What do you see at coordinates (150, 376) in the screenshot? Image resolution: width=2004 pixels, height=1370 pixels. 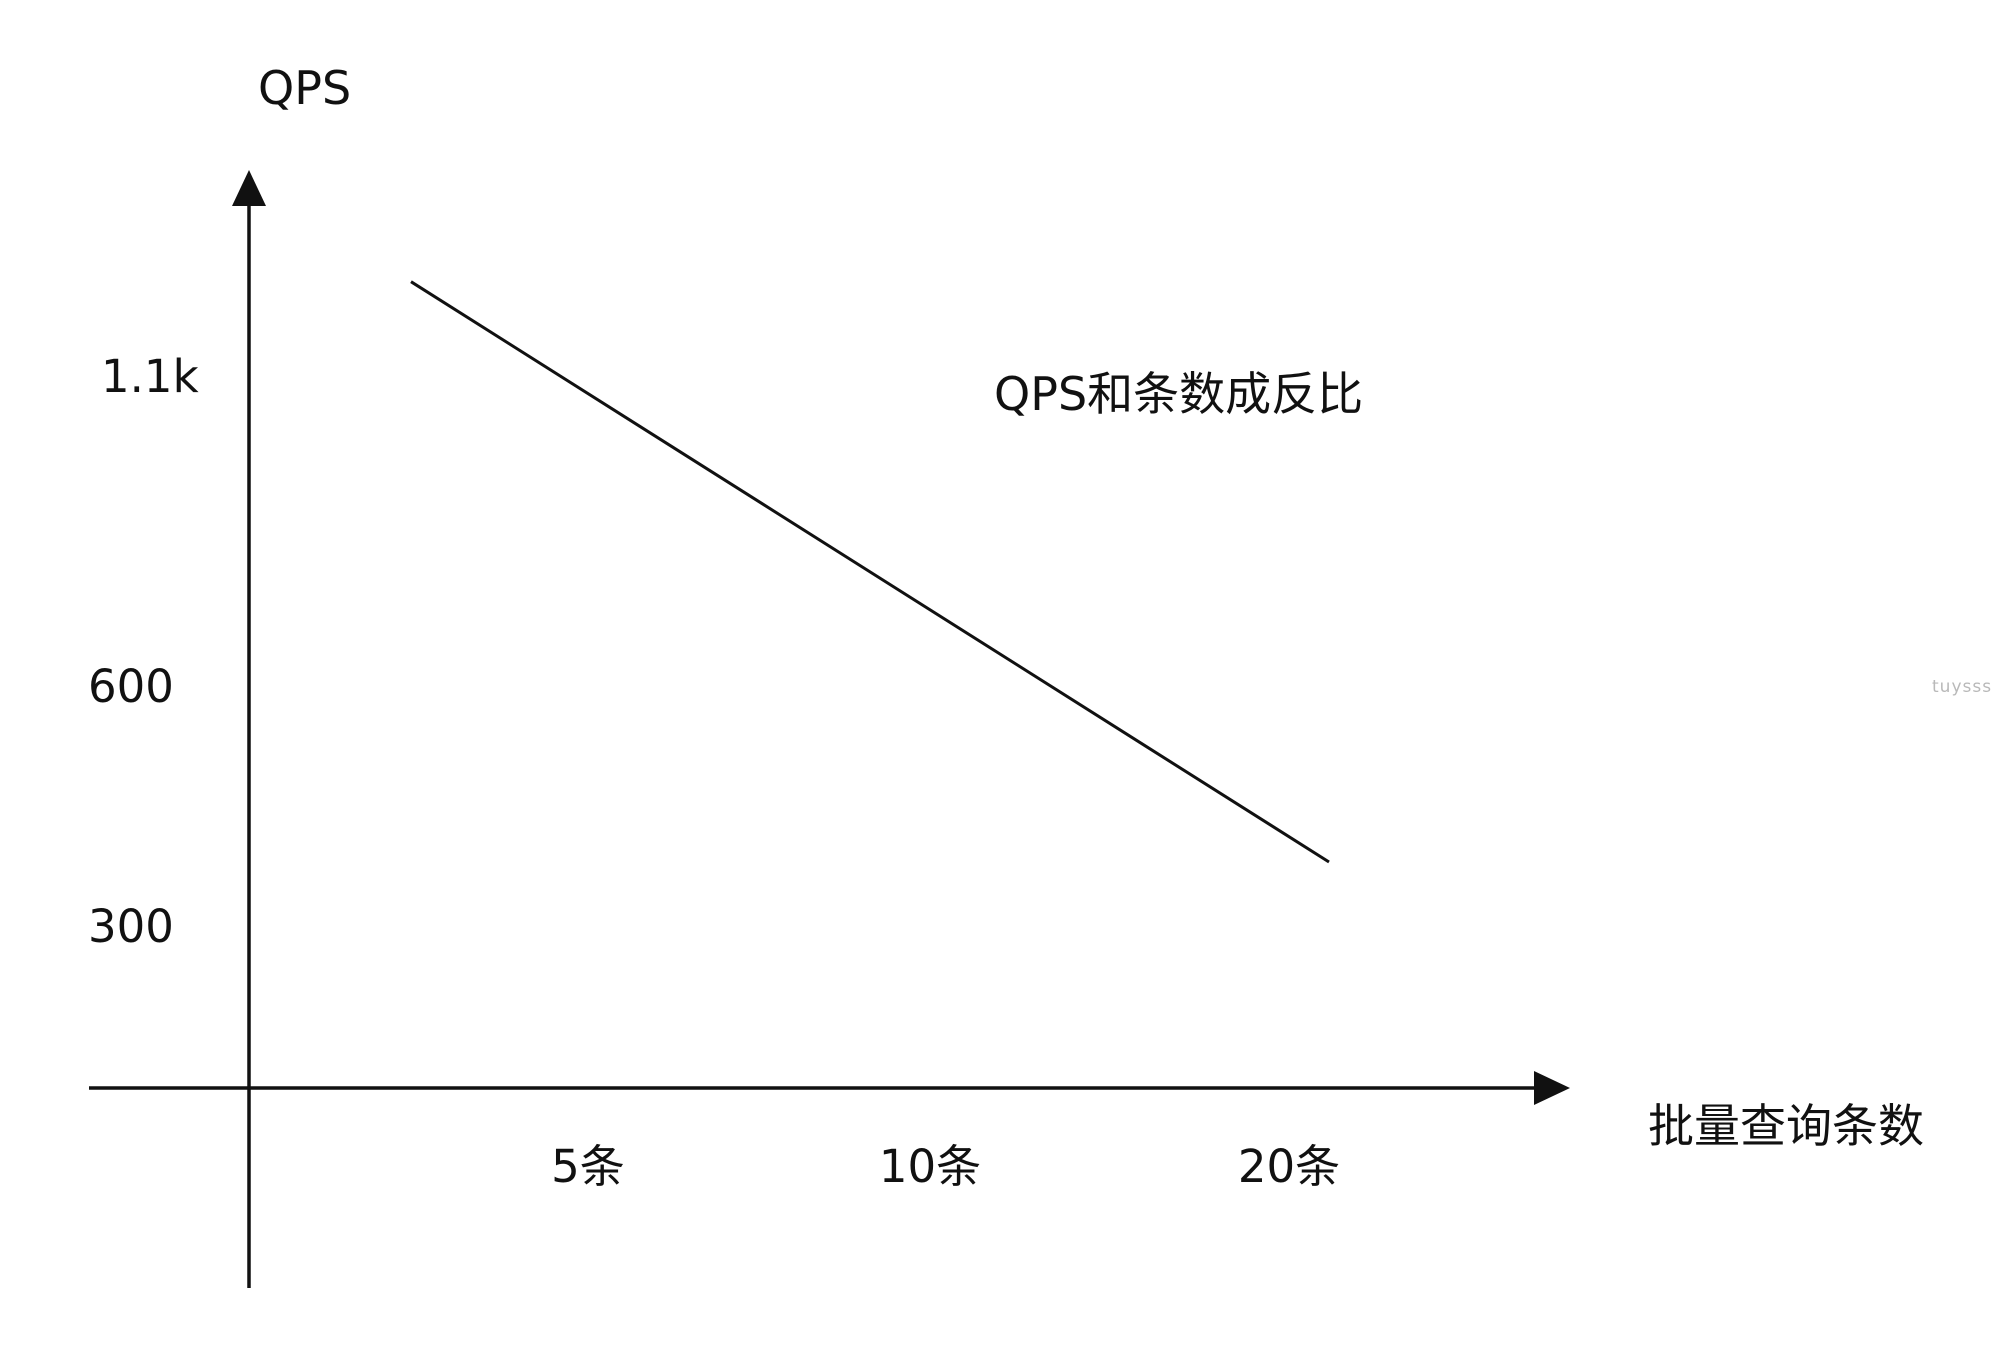 I see `y-tick-label: 1.1k` at bounding box center [150, 376].